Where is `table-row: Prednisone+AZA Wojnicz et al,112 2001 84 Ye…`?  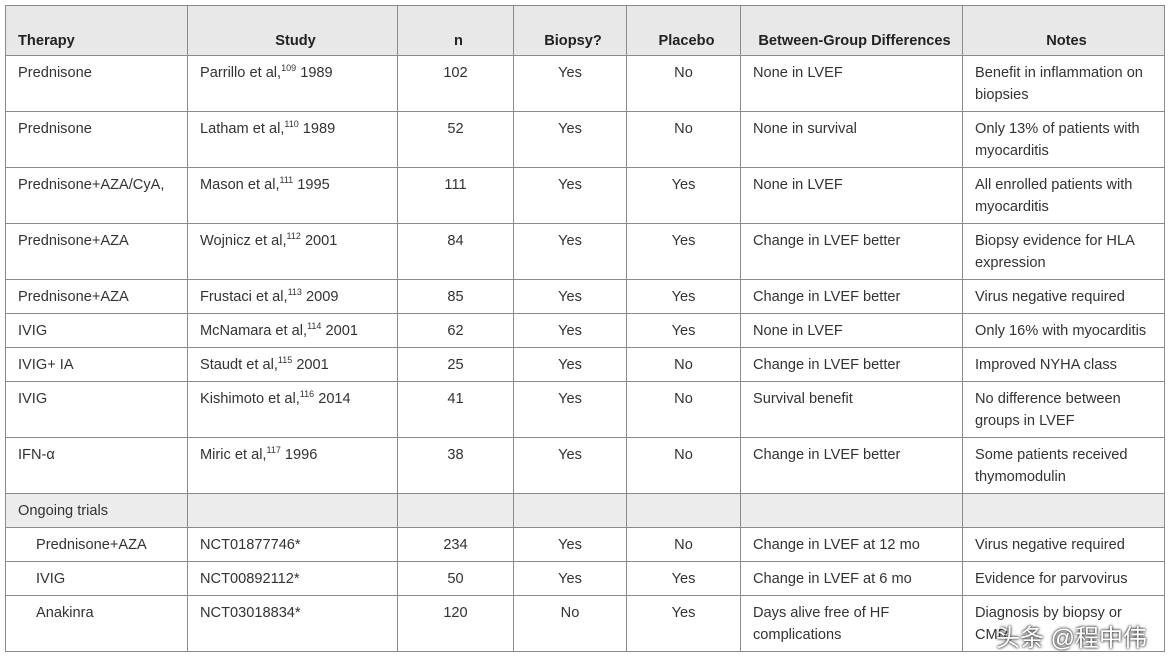
table-row: Prednisone+AZA Wojnicz et al,112 2001 84 Ye… is located at coordinates (585, 251).